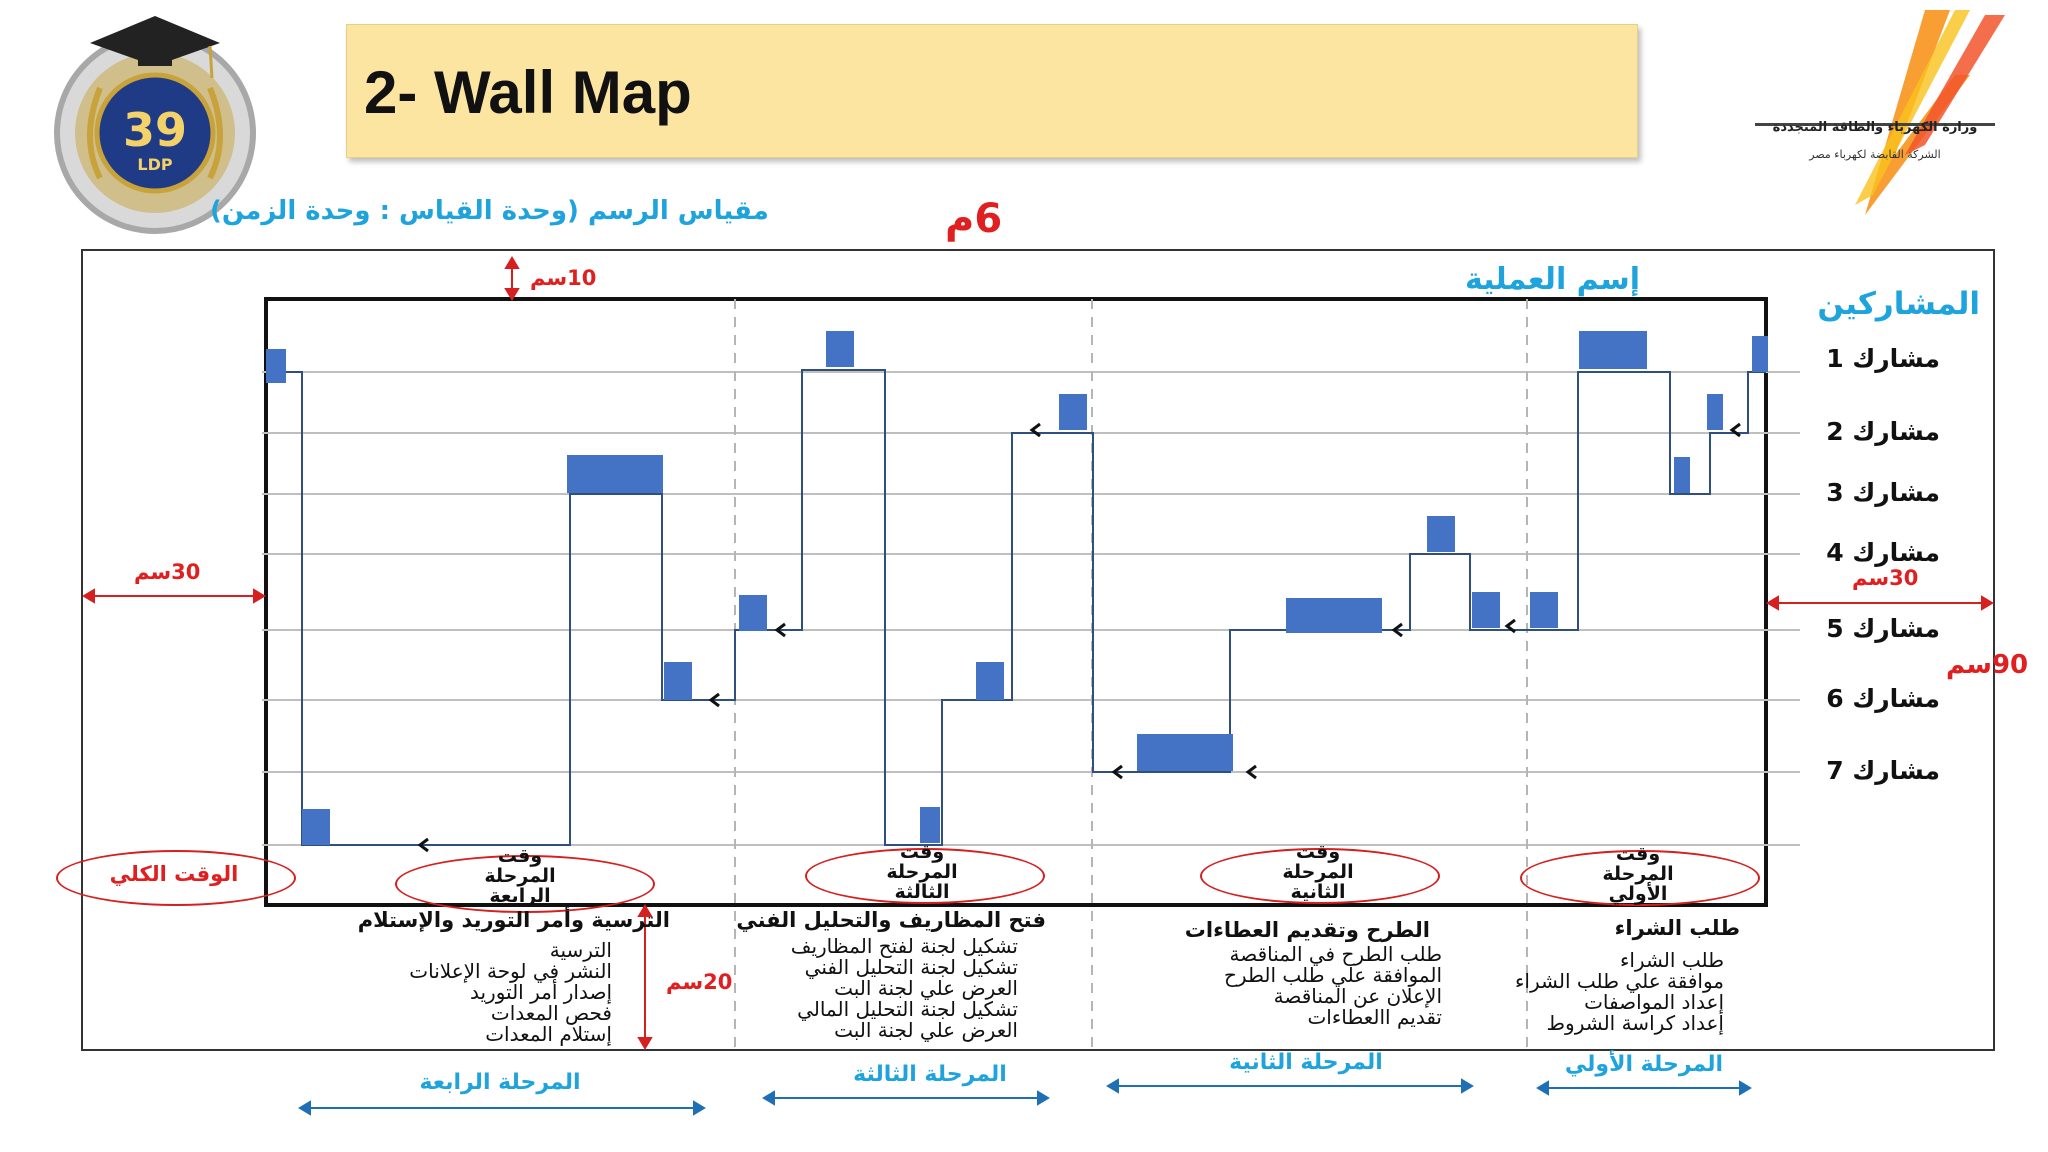 This screenshot has height=1152, width=2048. I want to click on phase-time-label-1: وقت المرحلة الأولي, so click(1638, 874).